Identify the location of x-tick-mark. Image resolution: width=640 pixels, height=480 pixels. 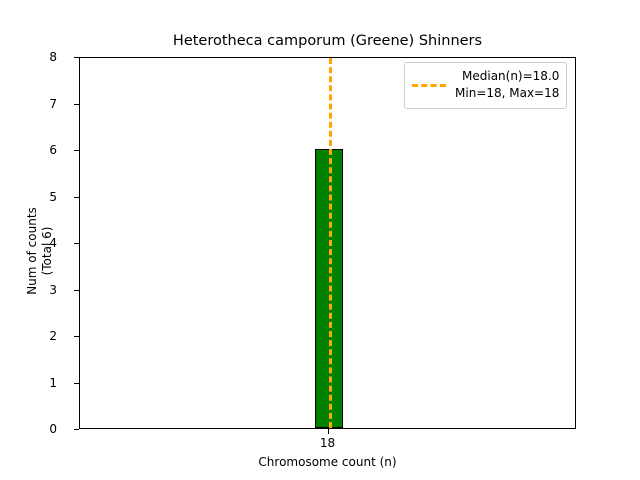
(328, 431).